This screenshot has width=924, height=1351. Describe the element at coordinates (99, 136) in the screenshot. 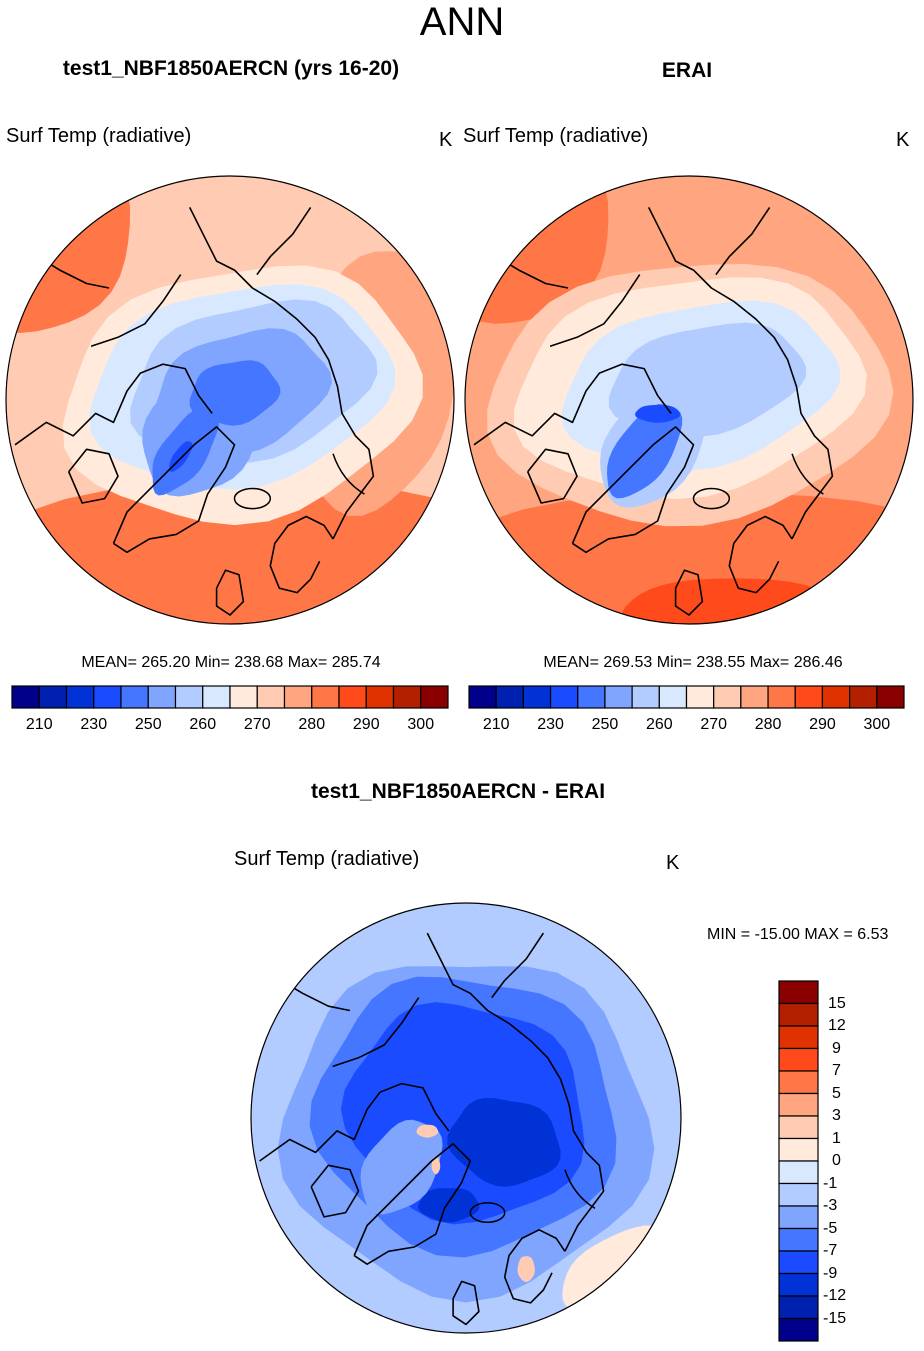

I see `variable-label-model: Surf Temp (radiative)` at that location.